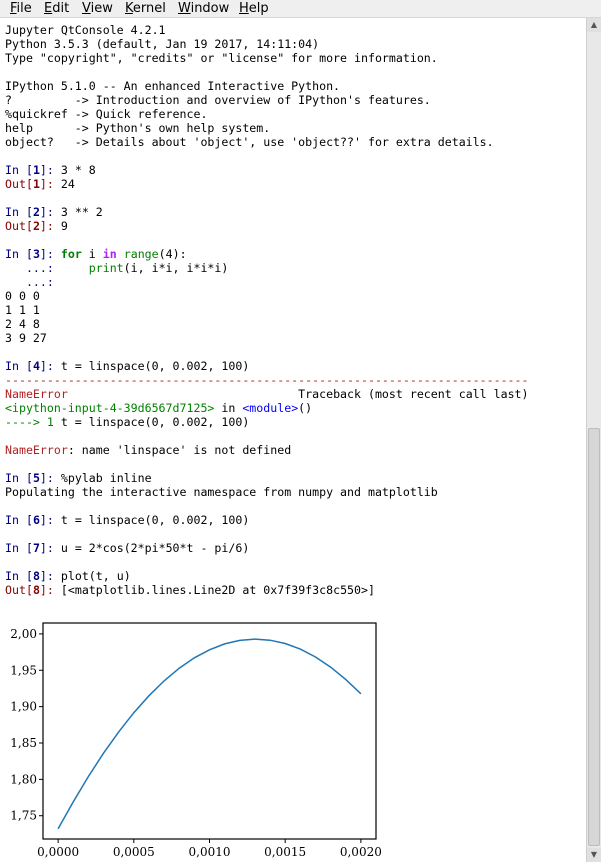  I want to click on menu-kernel-accel: K, so click(129, 8).